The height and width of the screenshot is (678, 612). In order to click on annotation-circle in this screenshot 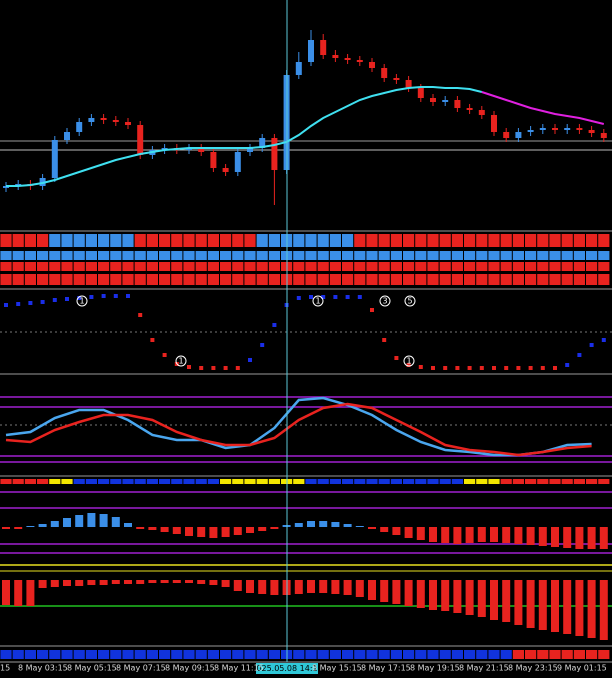, I will do `click(385, 301)`.